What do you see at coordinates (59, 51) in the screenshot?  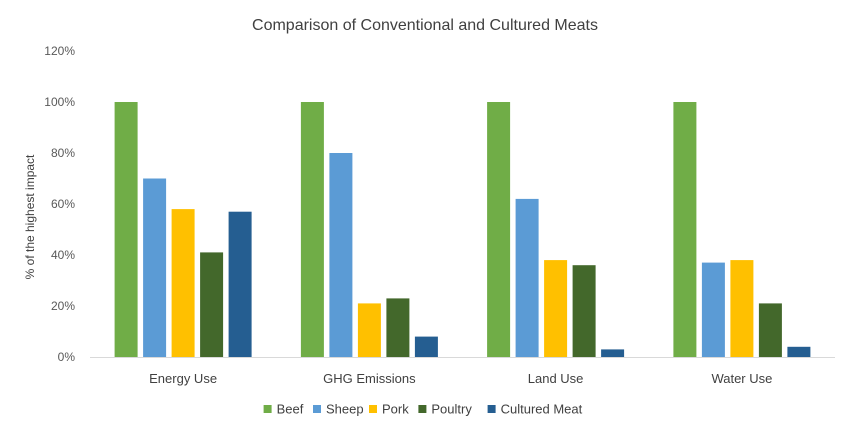 I see `y-tick-label: 120%` at bounding box center [59, 51].